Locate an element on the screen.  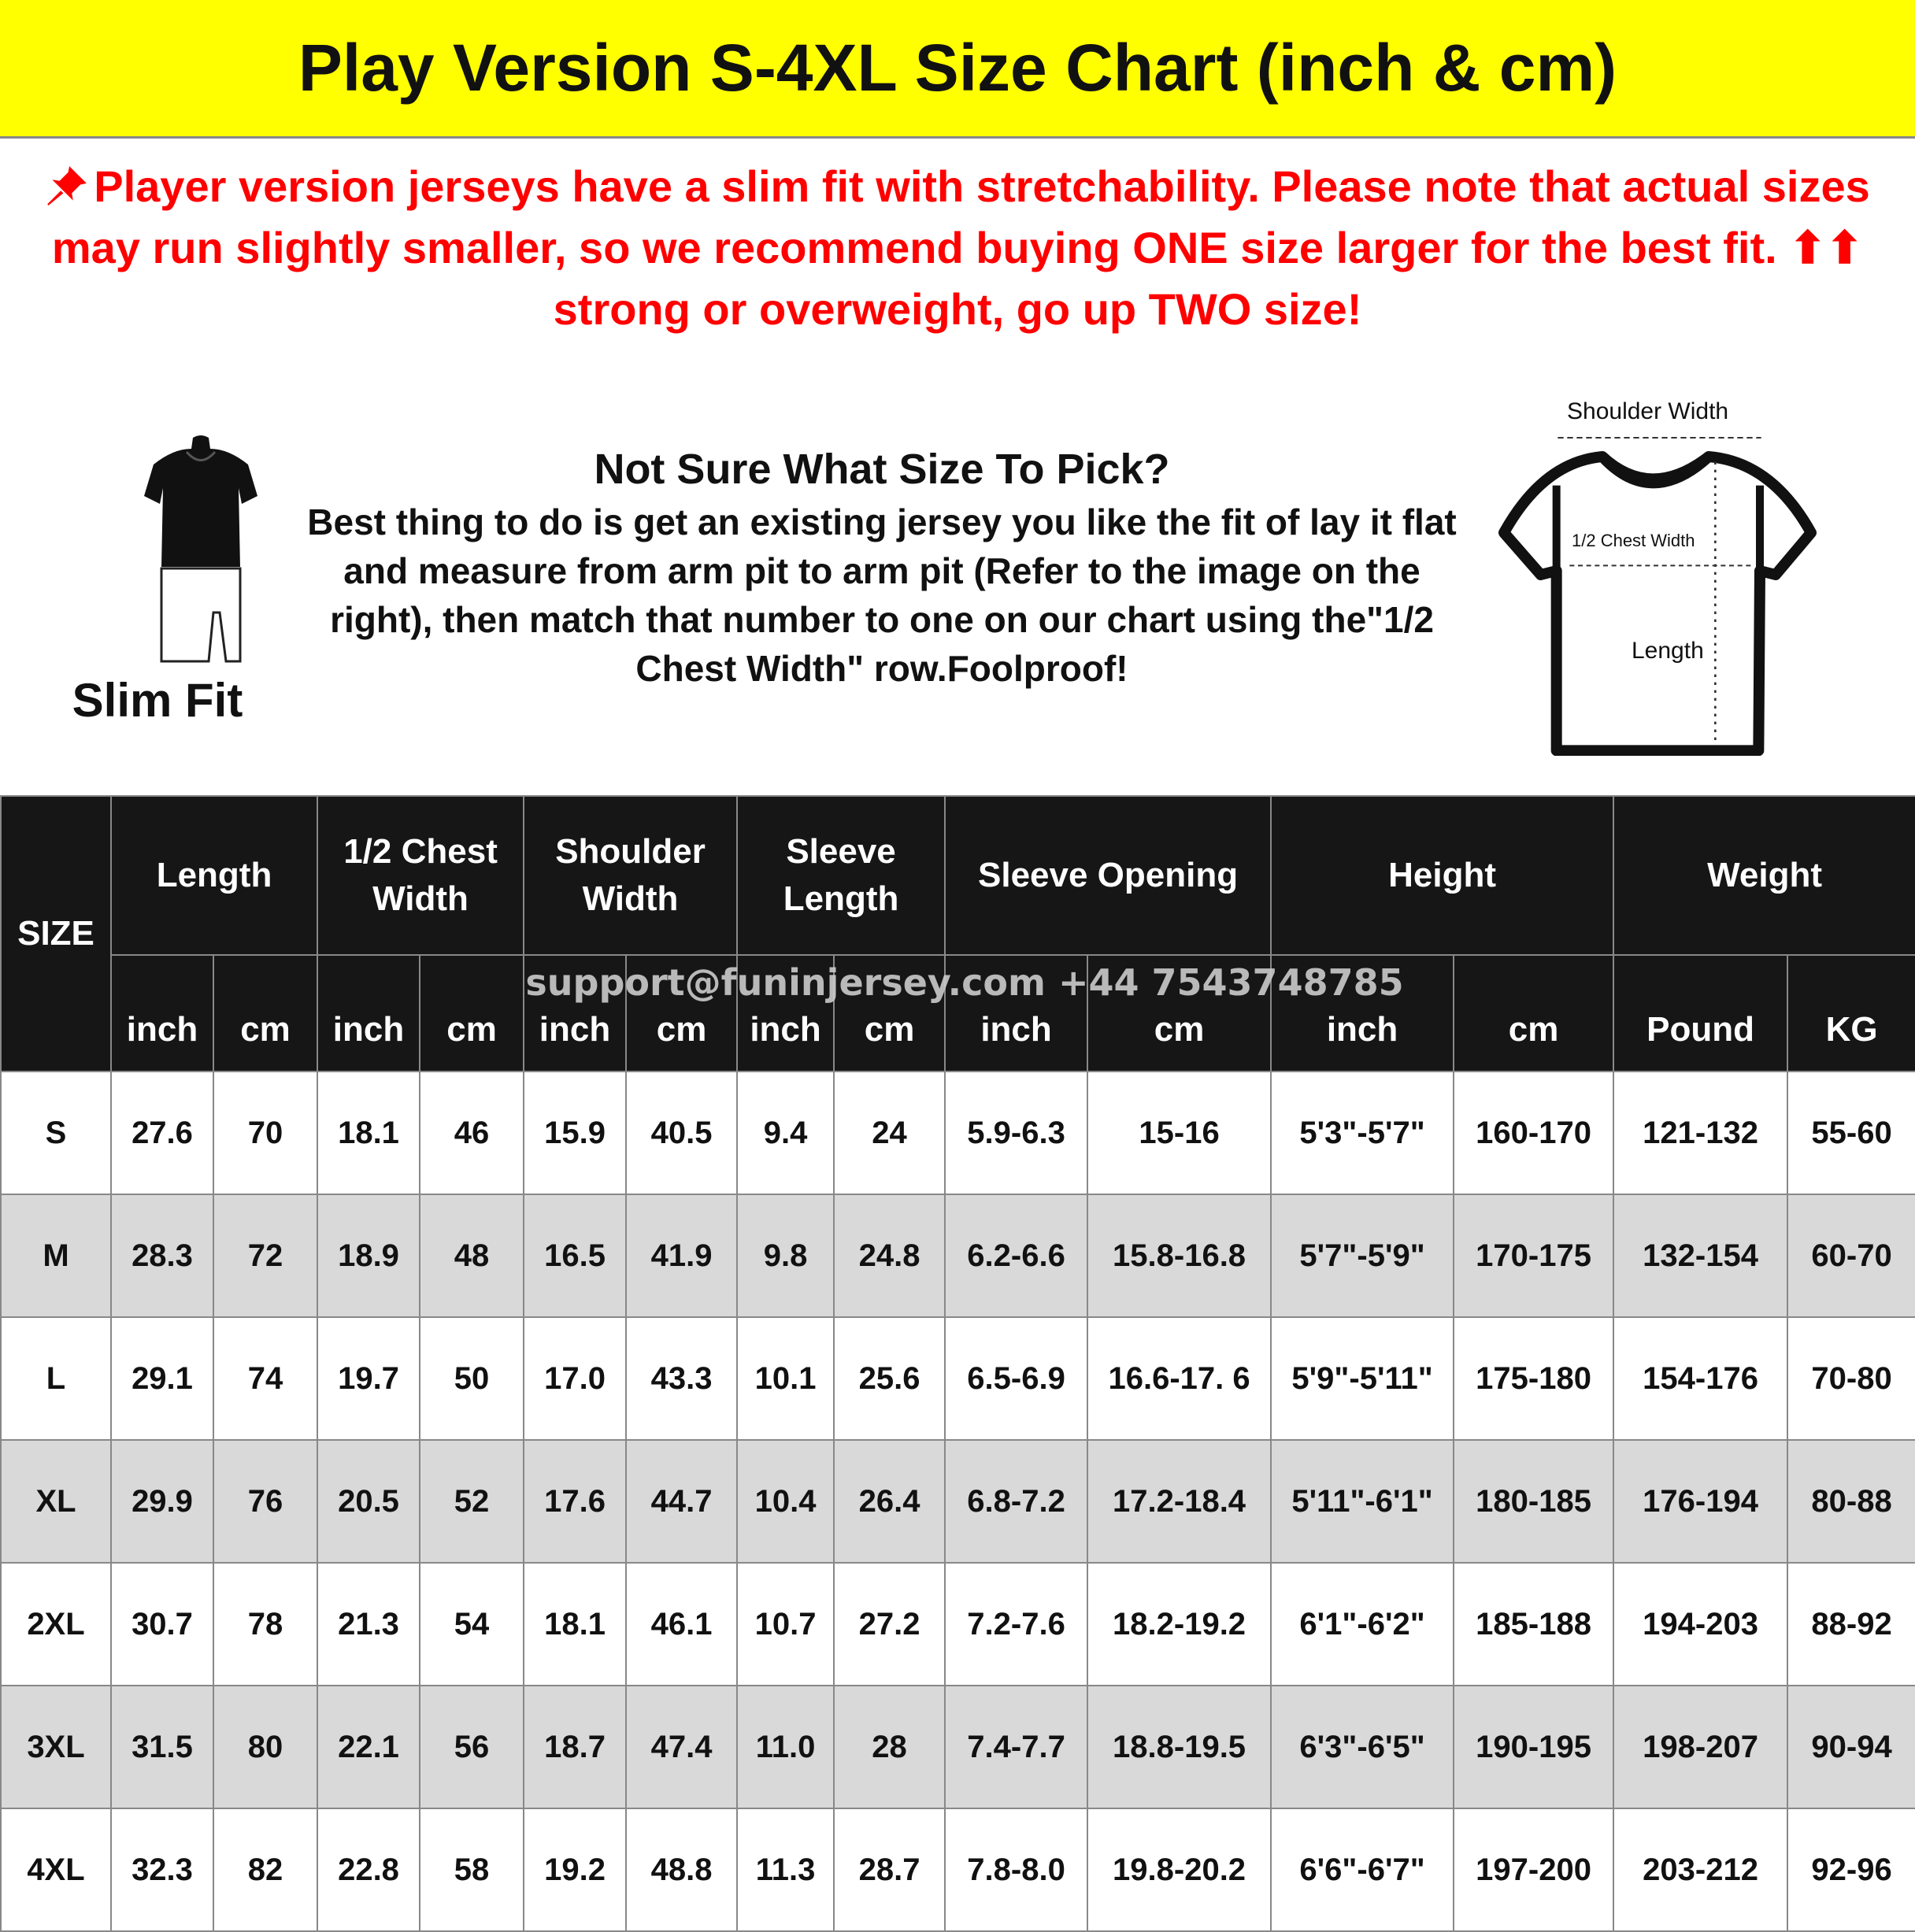
value-cell: 44.7 is located at coordinates (682, 1501).